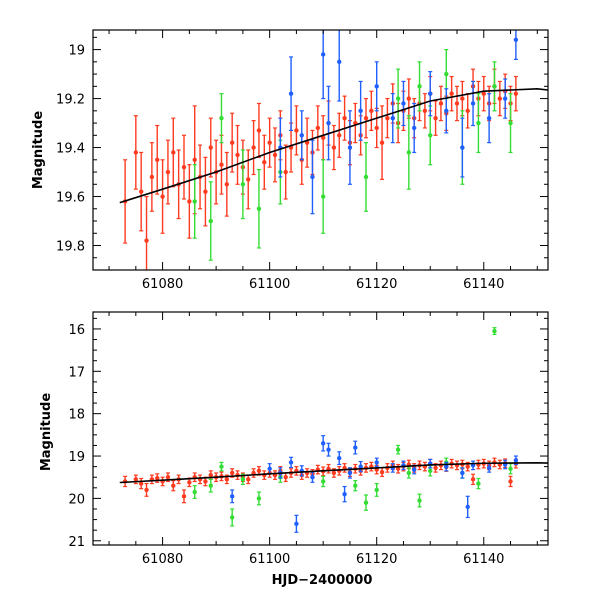 Image resolution: width=600 pixels, height=600 pixels. Describe the element at coordinates (76, 372) in the screenshot. I see `y-tick-label: 17` at that location.